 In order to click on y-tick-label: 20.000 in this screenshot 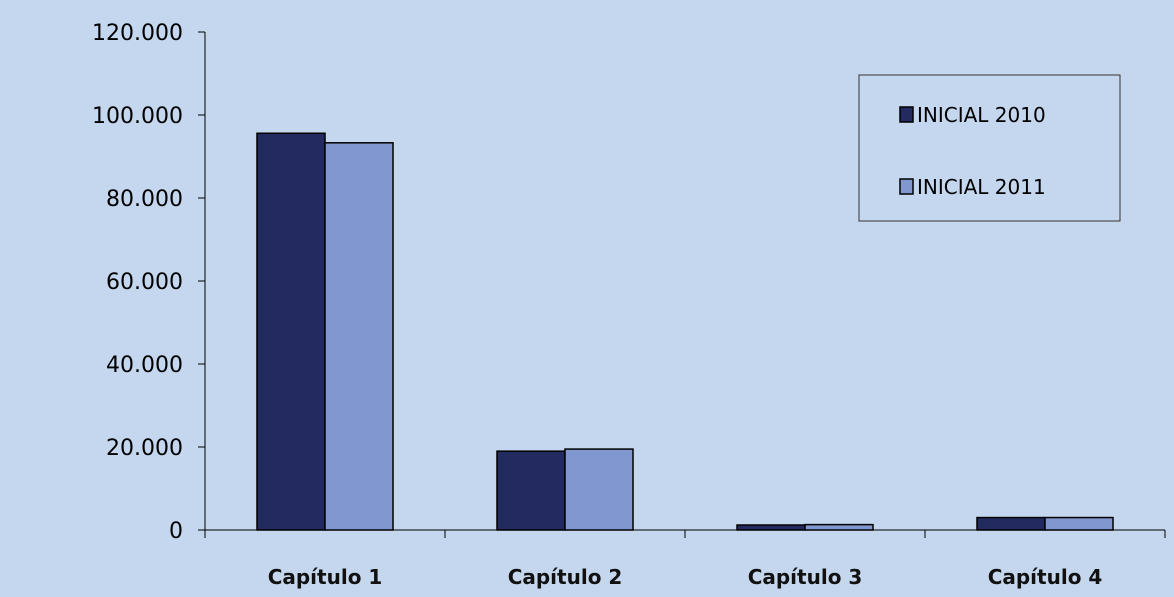, I will do `click(144, 448)`.